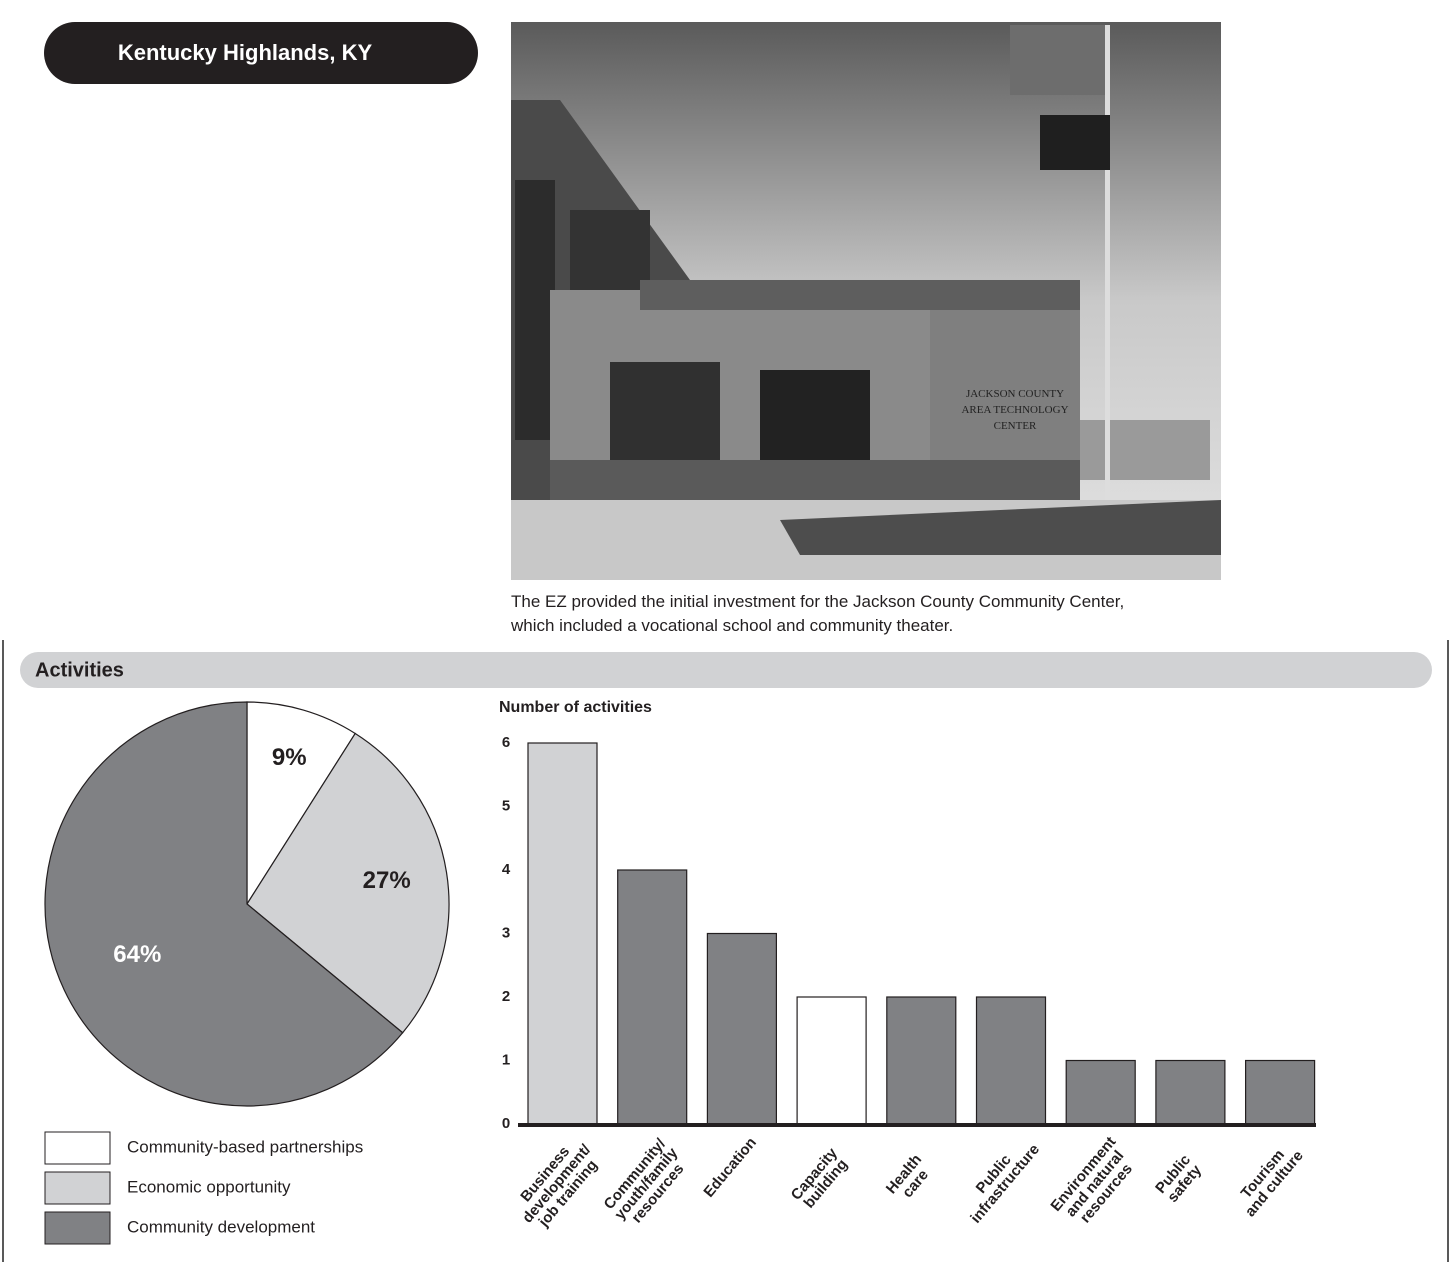  Describe the element at coordinates (1268, 1179) in the screenshot. I see `x-tick-label: Tourismand culture` at that location.